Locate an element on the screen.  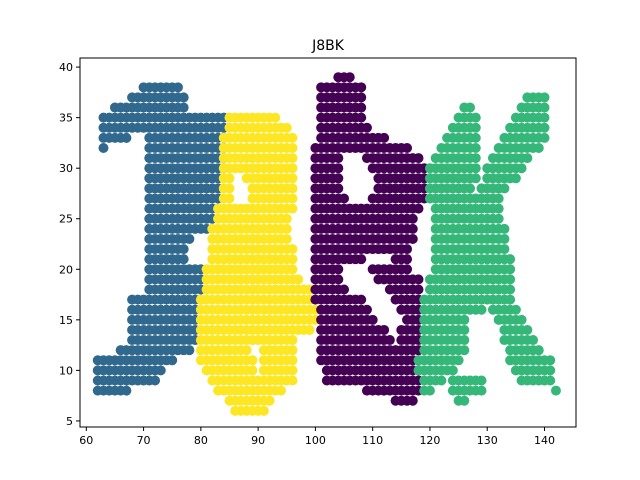
y-tick-label: 35 is located at coordinates (66, 118).